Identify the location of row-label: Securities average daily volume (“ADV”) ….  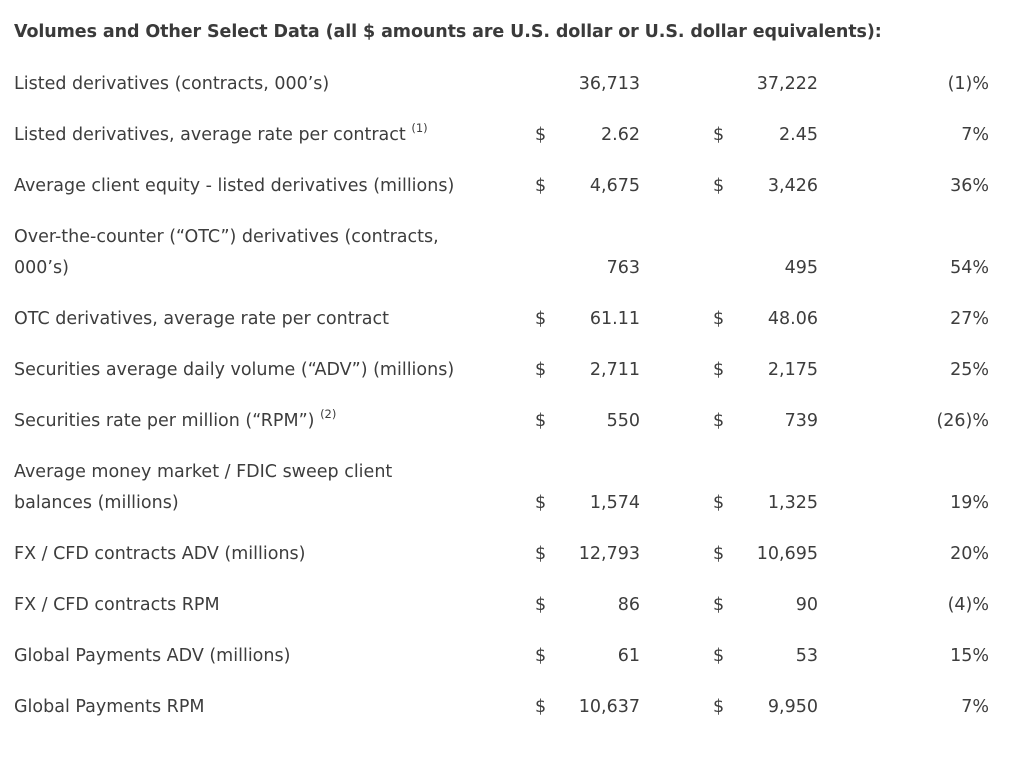
(234, 370).